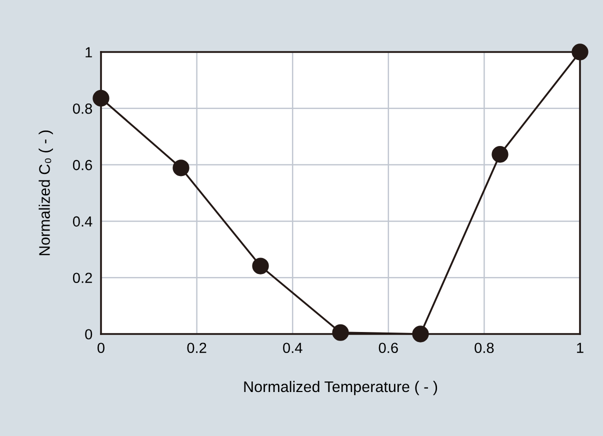 The image size is (603, 436). I want to click on x-tick-label: 1, so click(580, 347).